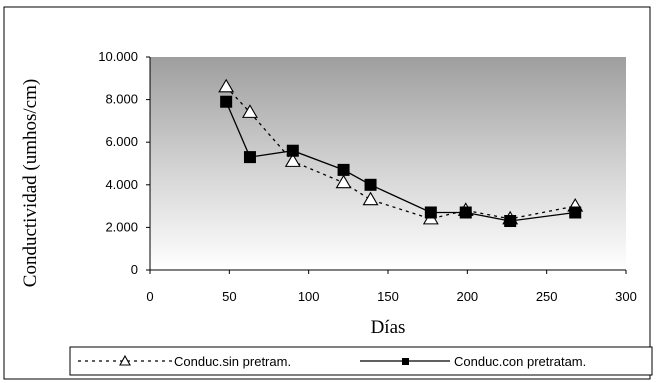 The width and height of the screenshot is (656, 383). Describe the element at coordinates (405, 361) in the screenshot. I see `legend-square-icon` at that location.